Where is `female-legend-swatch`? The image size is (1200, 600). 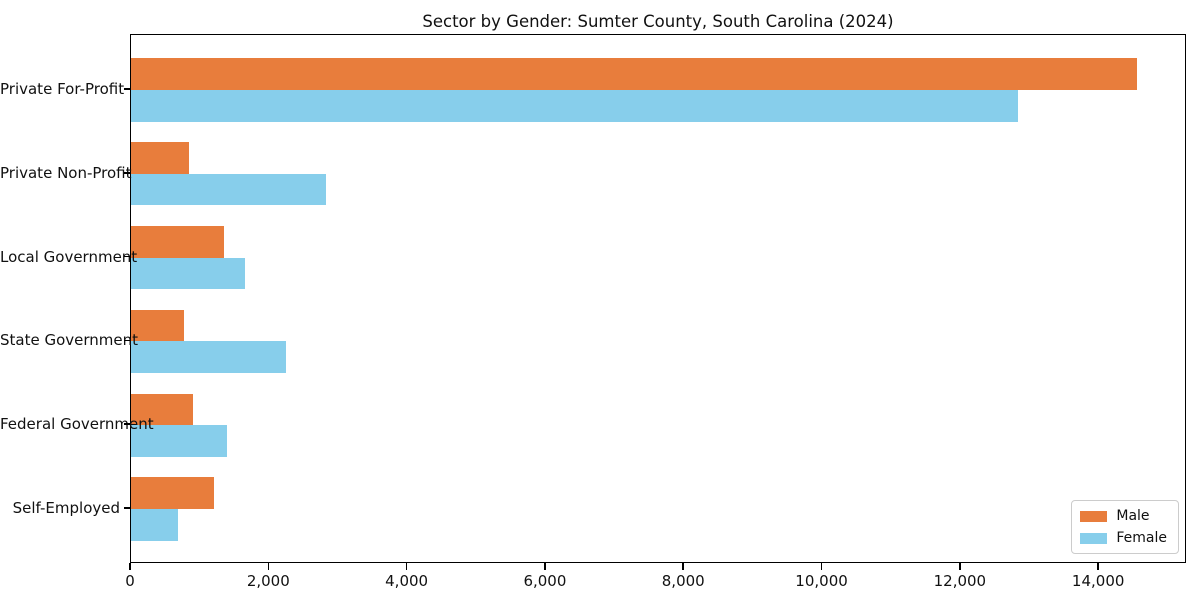 female-legend-swatch is located at coordinates (1094, 538).